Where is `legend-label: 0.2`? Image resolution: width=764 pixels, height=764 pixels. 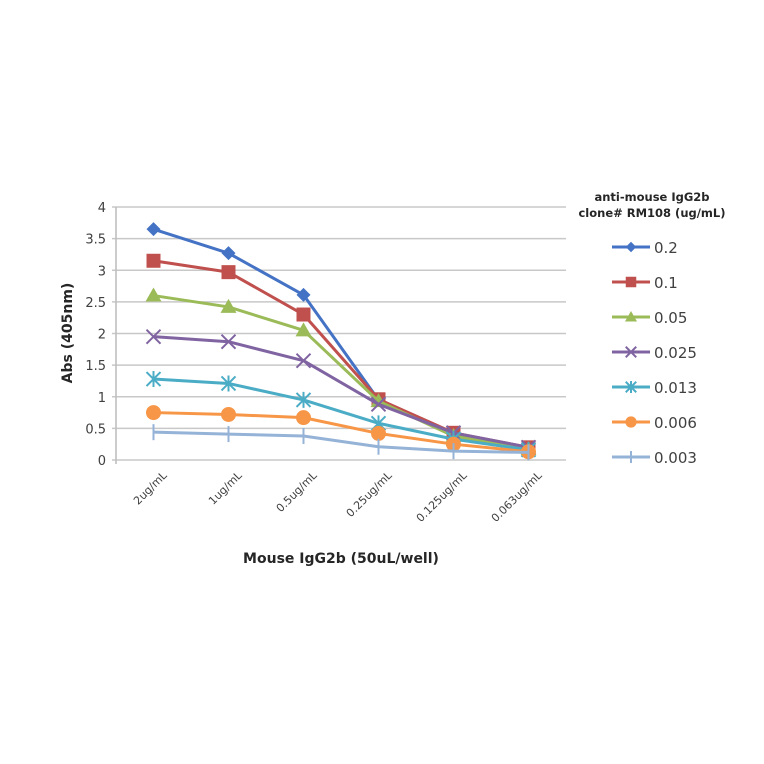 legend-label: 0.2 is located at coordinates (666, 248).